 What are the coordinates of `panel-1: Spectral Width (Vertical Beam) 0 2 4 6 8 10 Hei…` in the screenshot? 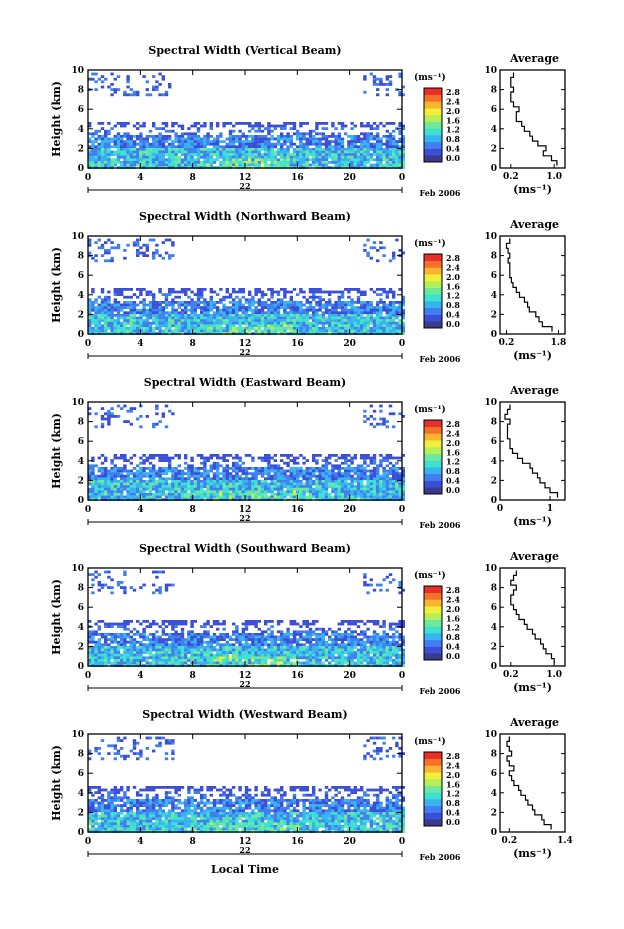 It's located at (308, 121).